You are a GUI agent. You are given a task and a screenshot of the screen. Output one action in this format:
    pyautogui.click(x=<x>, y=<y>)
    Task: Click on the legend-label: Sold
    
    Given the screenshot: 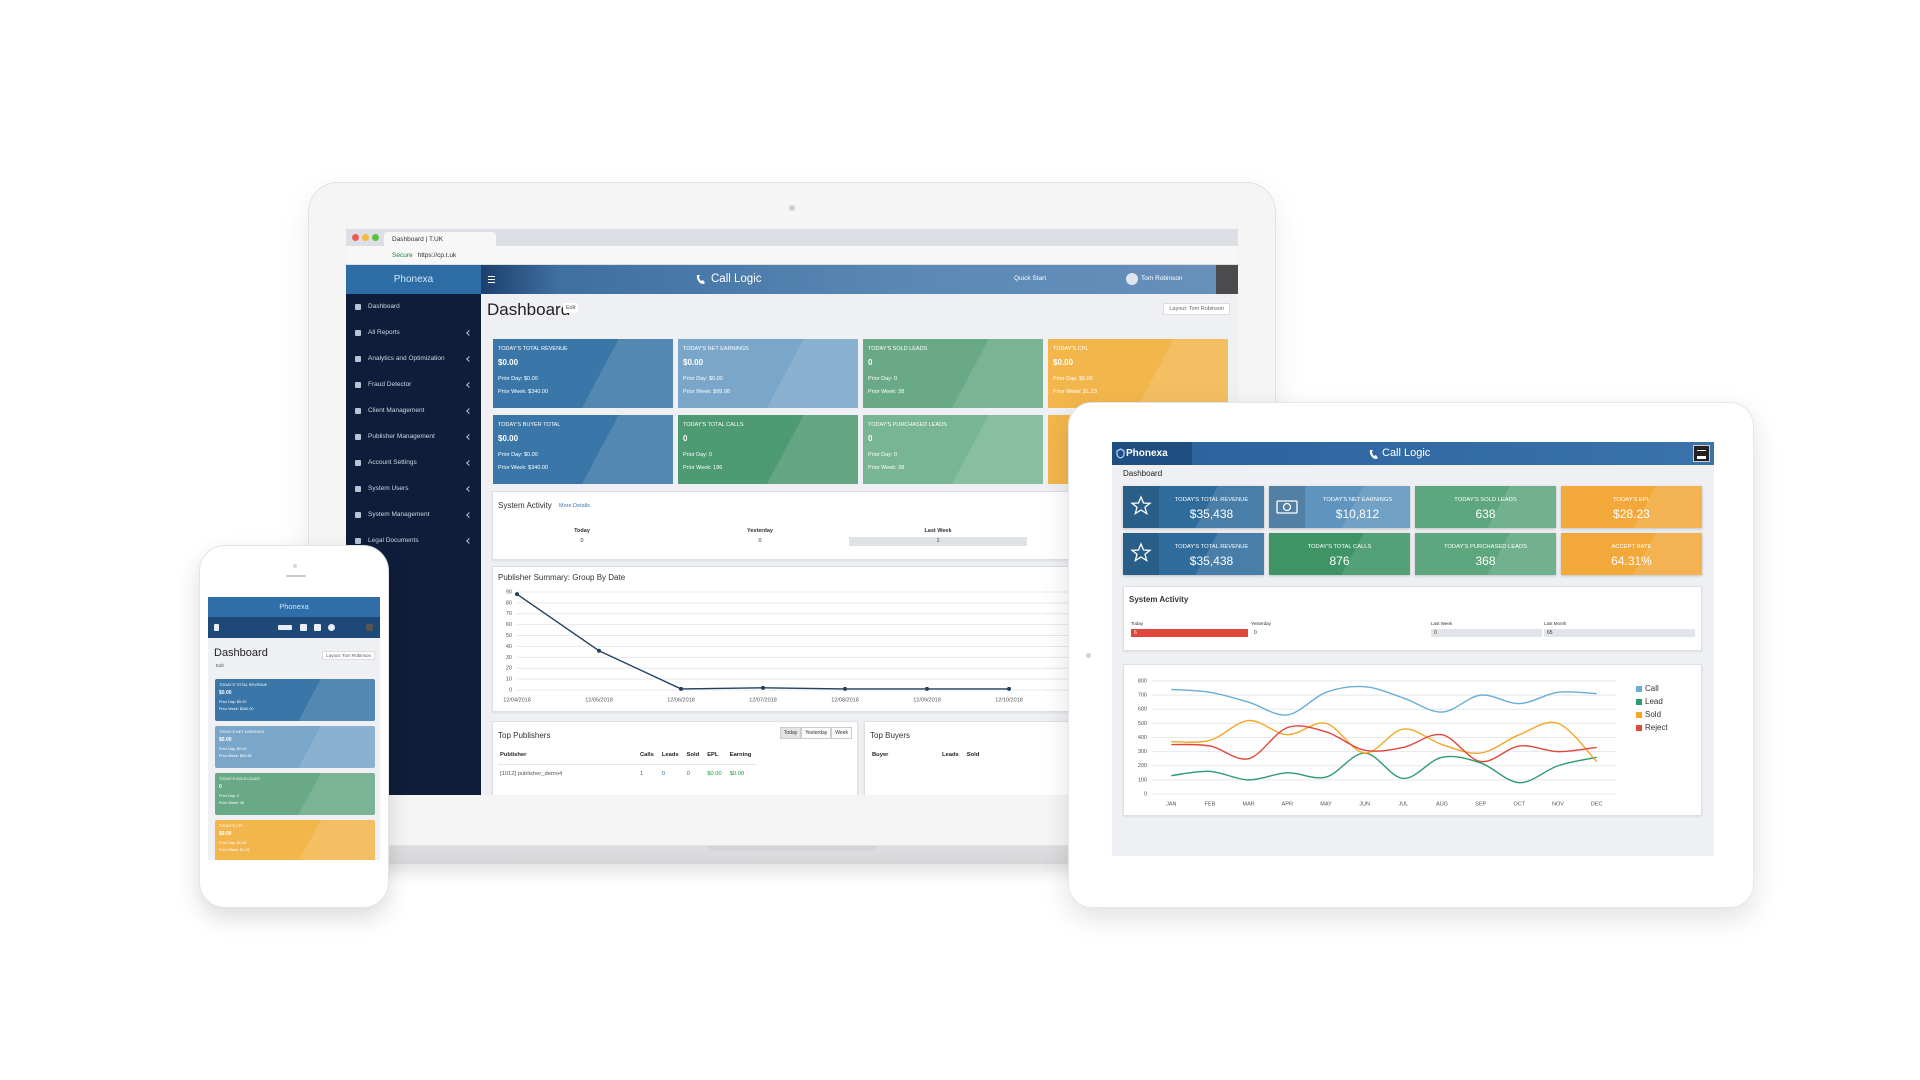 What is the action you would take?
    pyautogui.click(x=1653, y=714)
    